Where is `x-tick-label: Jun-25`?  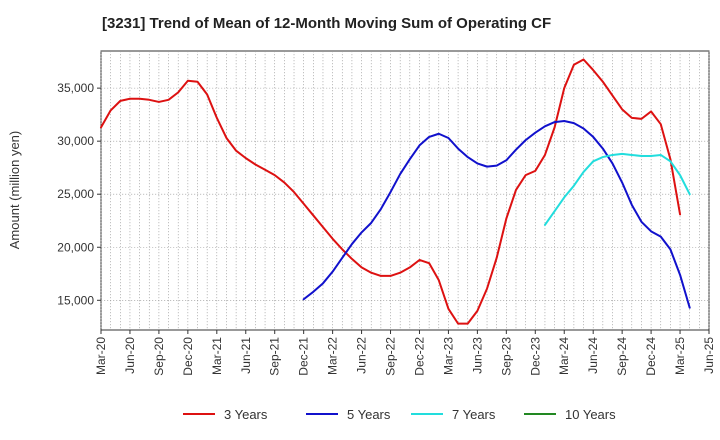 x-tick-label: Jun-25 is located at coordinates (709, 355).